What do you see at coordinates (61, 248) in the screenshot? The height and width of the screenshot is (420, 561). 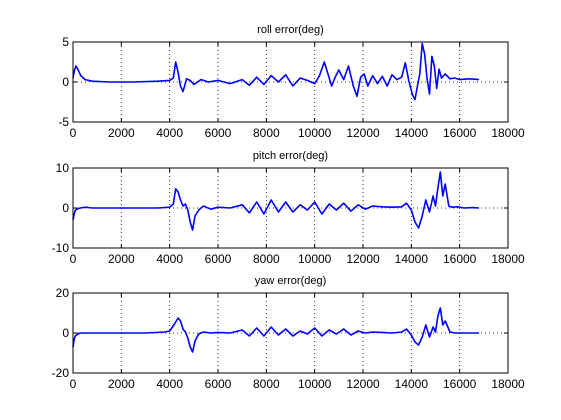 I see `y-tick-label: -10` at bounding box center [61, 248].